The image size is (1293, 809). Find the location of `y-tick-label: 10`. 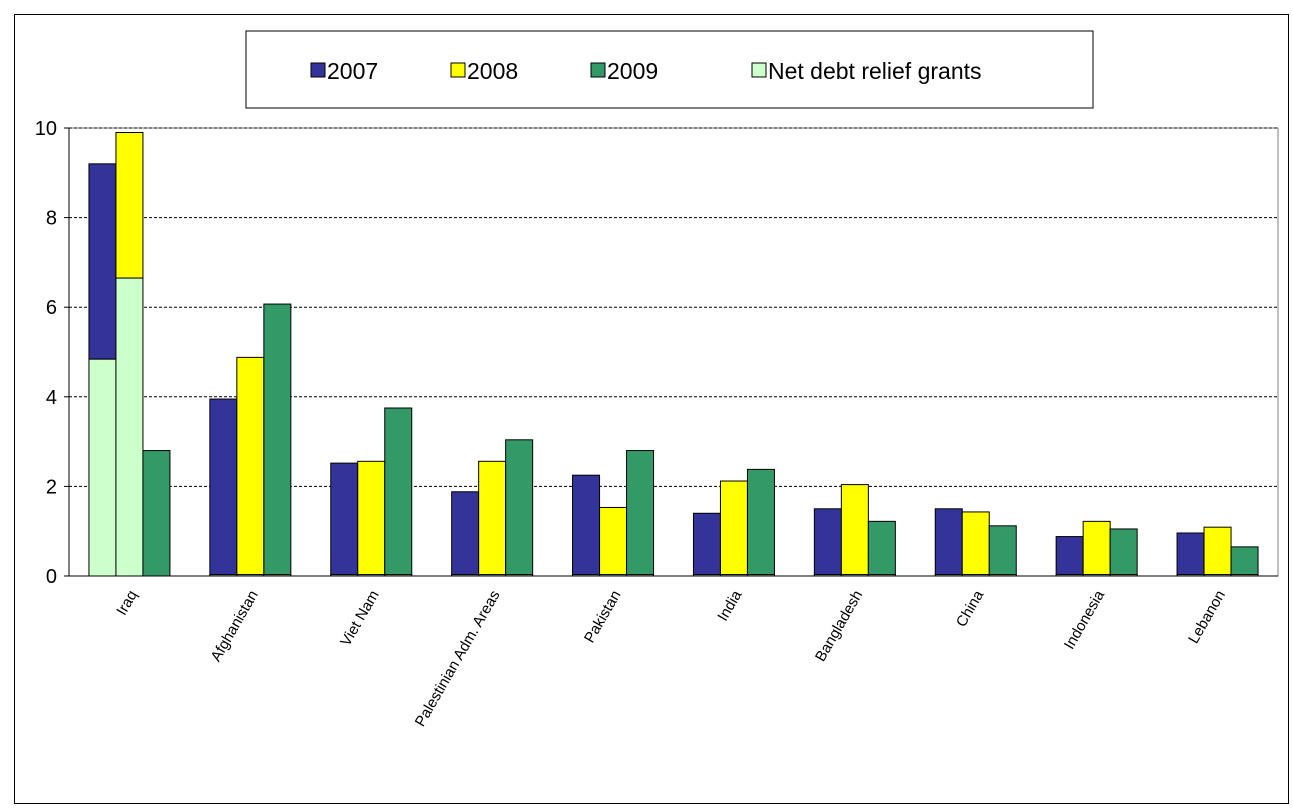

y-tick-label: 10 is located at coordinates (46, 129).